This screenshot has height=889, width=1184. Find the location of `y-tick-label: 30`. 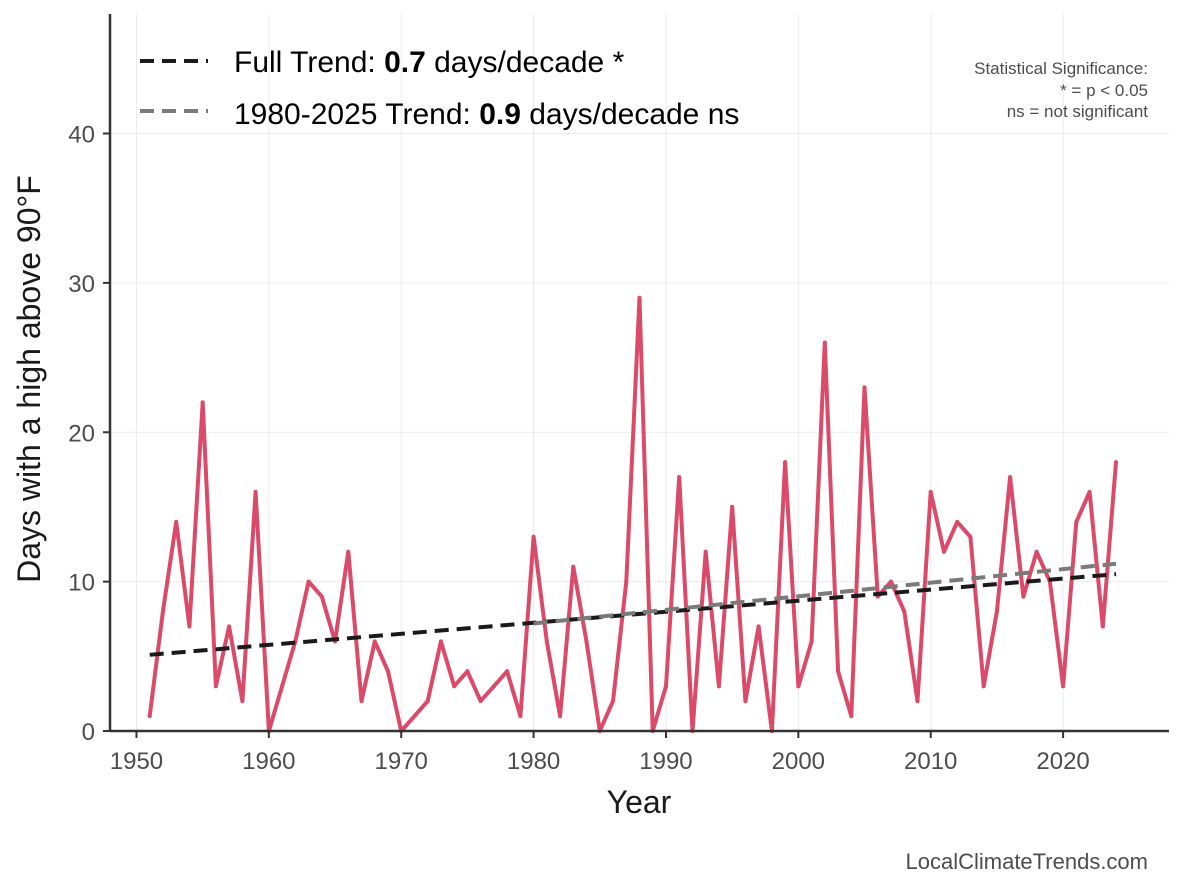

y-tick-label: 30 is located at coordinates (81, 284).